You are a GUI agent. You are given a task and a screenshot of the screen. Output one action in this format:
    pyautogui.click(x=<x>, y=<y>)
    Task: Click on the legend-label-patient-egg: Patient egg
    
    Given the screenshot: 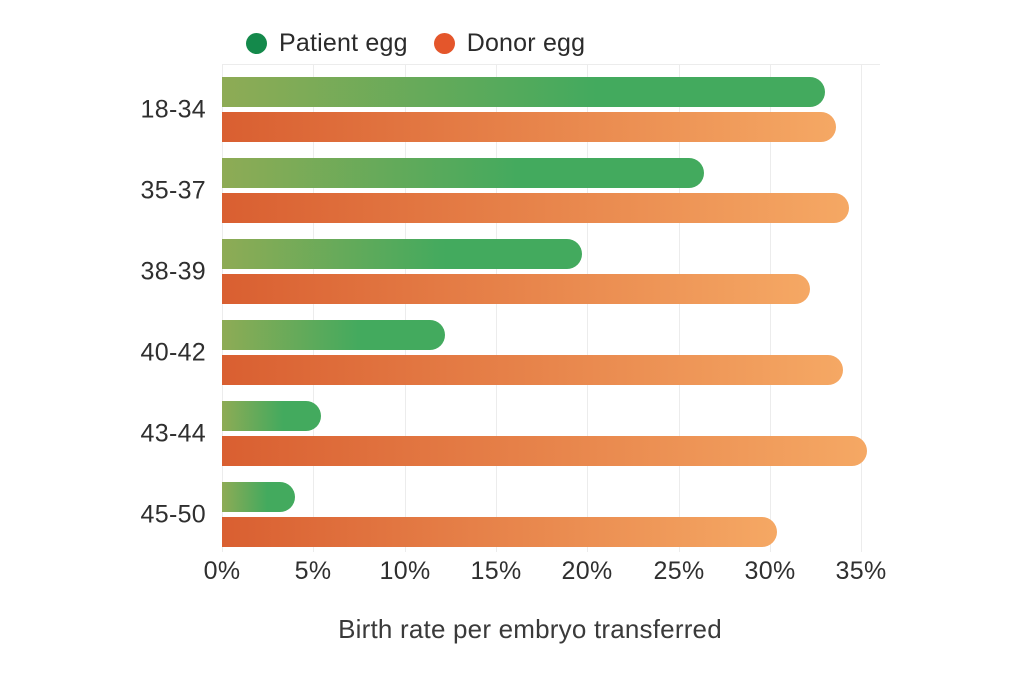 What is the action you would take?
    pyautogui.click(x=343, y=43)
    